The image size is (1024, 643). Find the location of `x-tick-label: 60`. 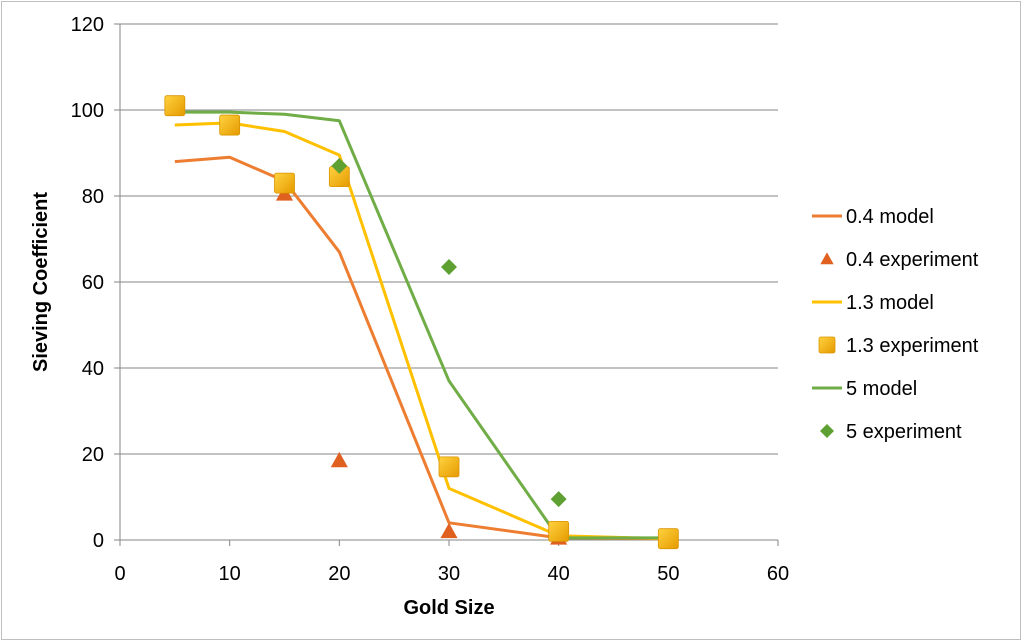

x-tick-label: 60 is located at coordinates (778, 574).